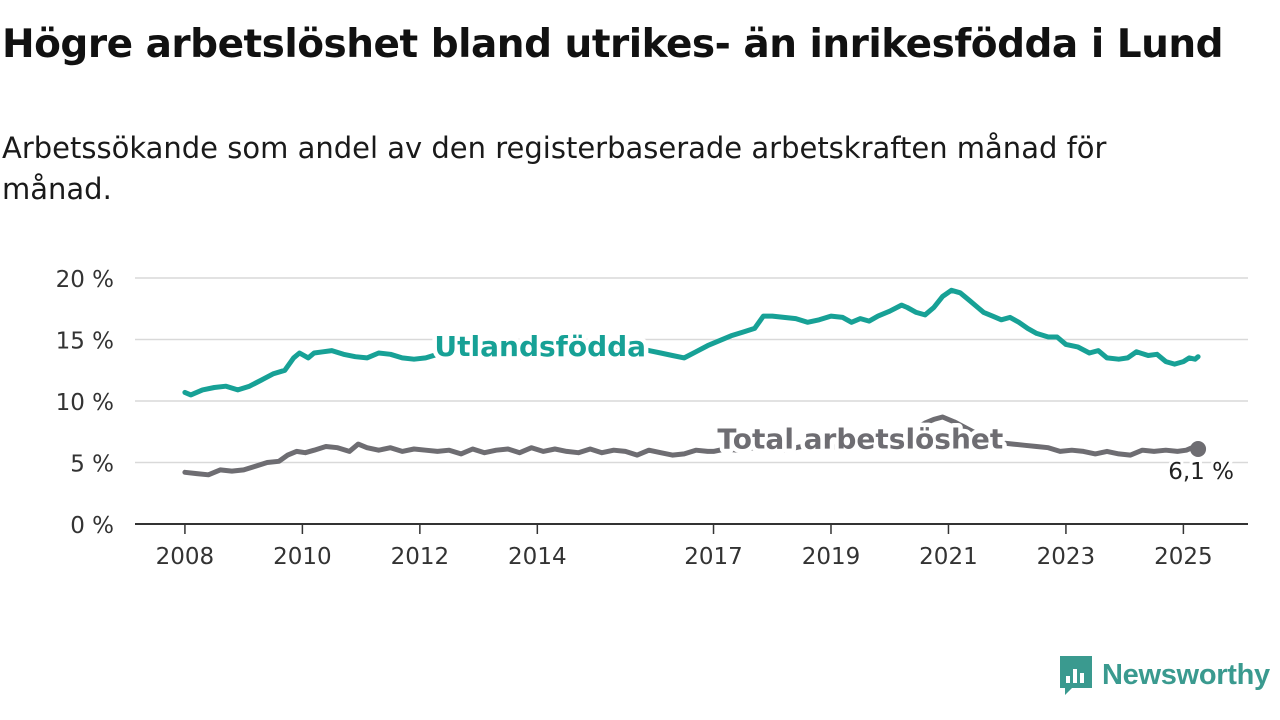  What do you see at coordinates (691, 342) in the screenshot?
I see `series-line-utlandsfodda` at bounding box center [691, 342].